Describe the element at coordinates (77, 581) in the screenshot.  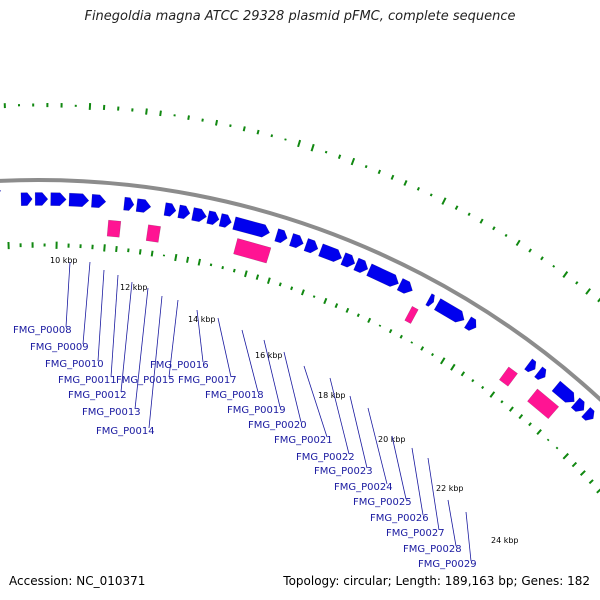
I see `accession-text: Accession: NC_010371` at that location.